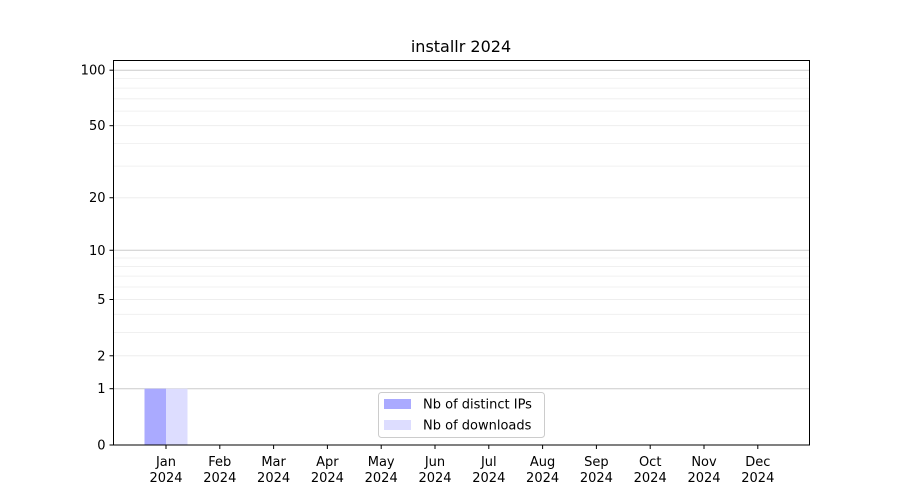 This screenshot has height=504, width=900. Describe the element at coordinates (757, 462) in the screenshot. I see `x-tick-label: Dec` at that location.